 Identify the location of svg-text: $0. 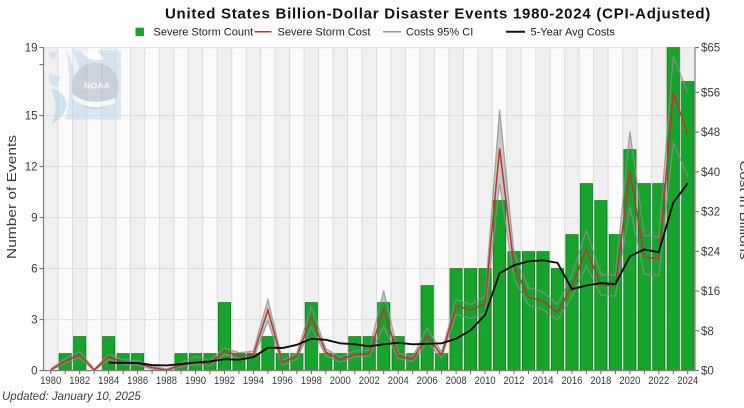
(707, 372).